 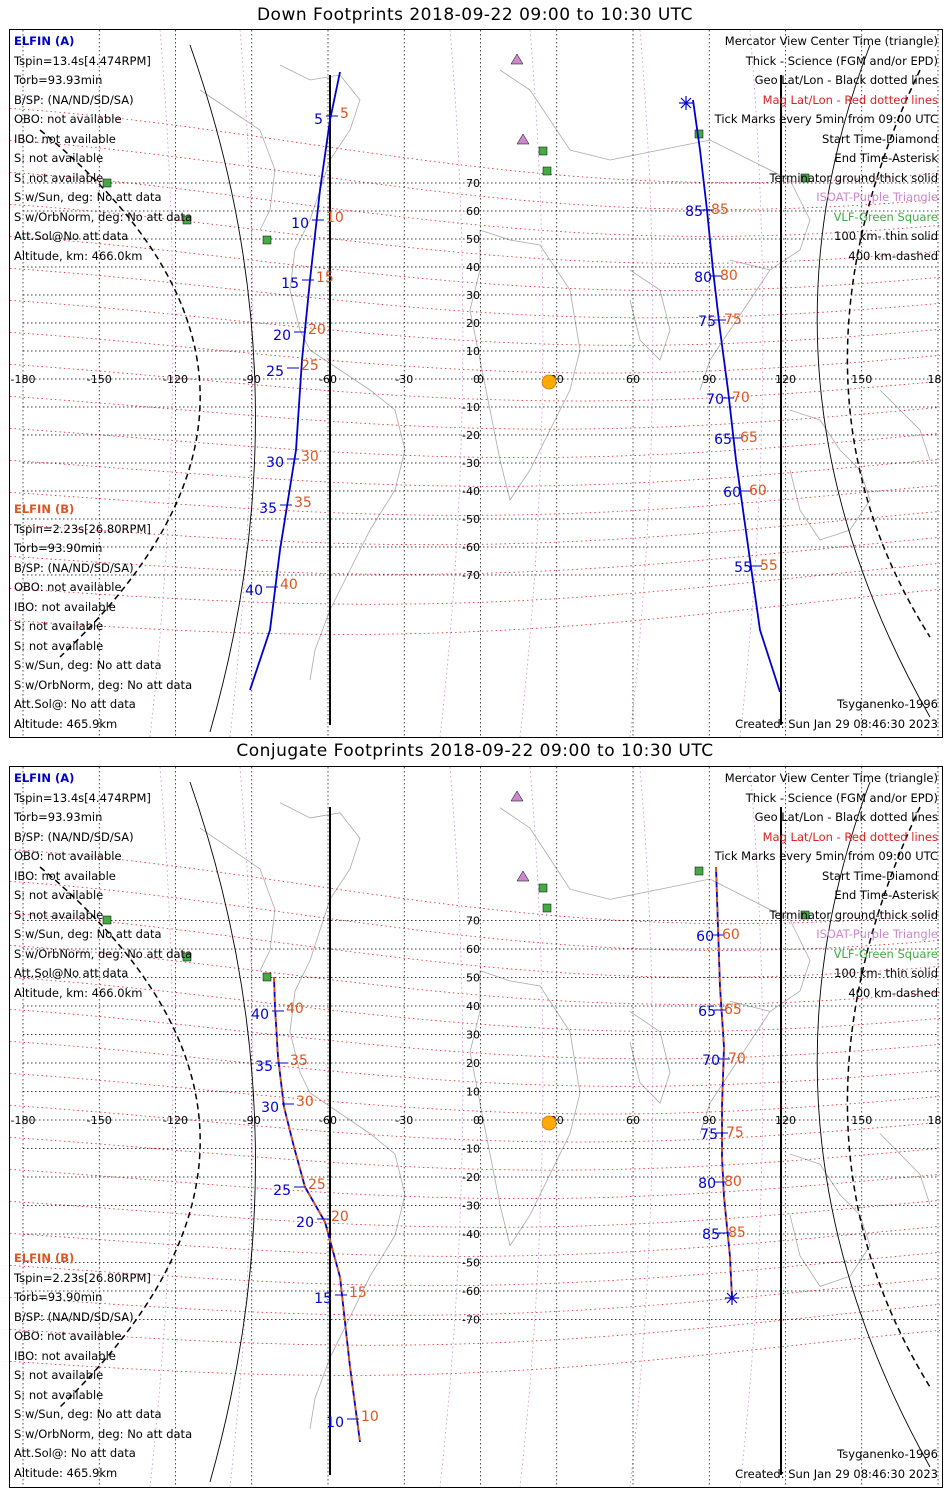 What do you see at coordinates (252, 1120) in the screenshot?
I see `lon-label: -90` at bounding box center [252, 1120].